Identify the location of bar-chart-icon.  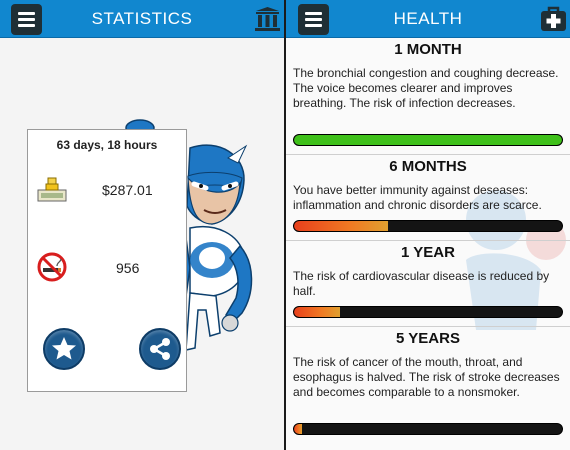
(267, 19).